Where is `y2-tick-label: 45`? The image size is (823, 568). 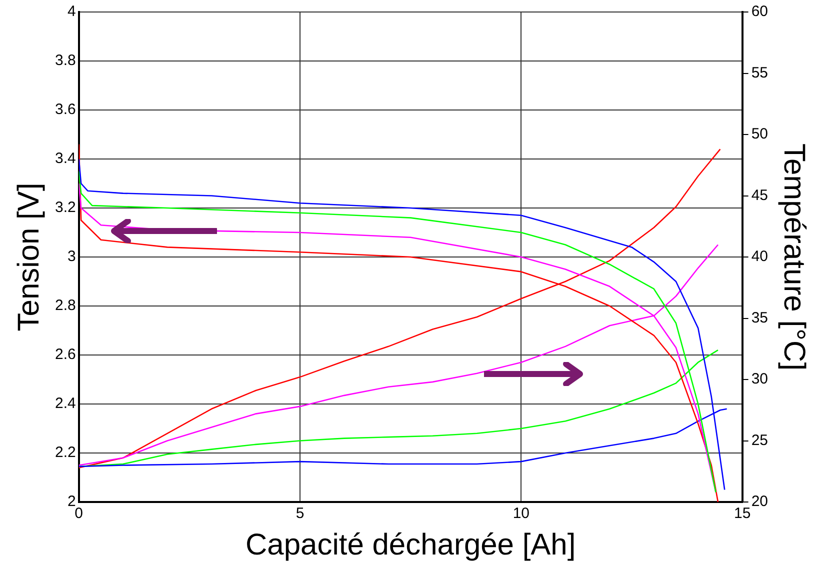
y2-tick-label: 45 is located at coordinates (759, 195).